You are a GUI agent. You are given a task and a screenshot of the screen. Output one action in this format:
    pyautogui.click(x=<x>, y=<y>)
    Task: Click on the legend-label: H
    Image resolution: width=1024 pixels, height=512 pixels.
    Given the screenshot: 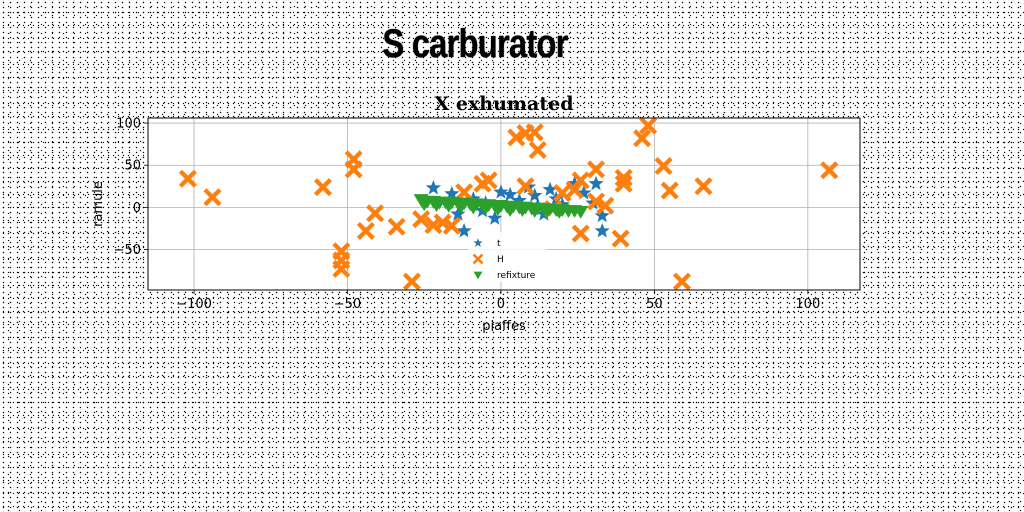 What is the action you would take?
    pyautogui.click(x=500, y=260)
    